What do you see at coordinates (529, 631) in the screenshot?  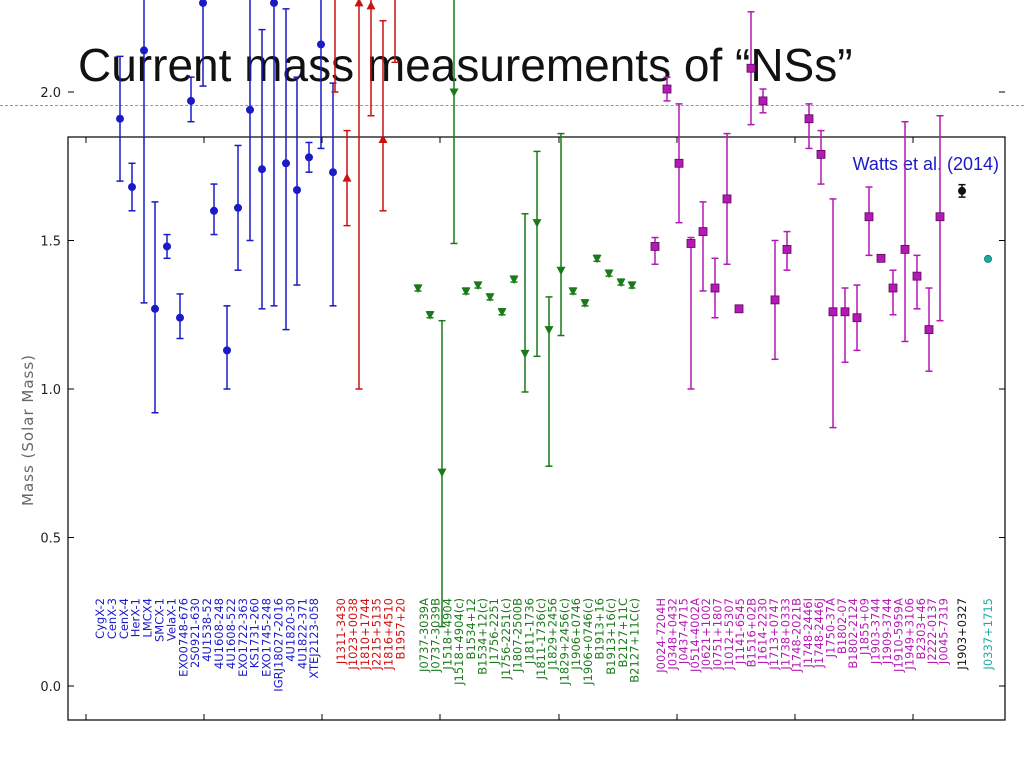 I see `source-label: J1811-1736` at bounding box center [529, 631].